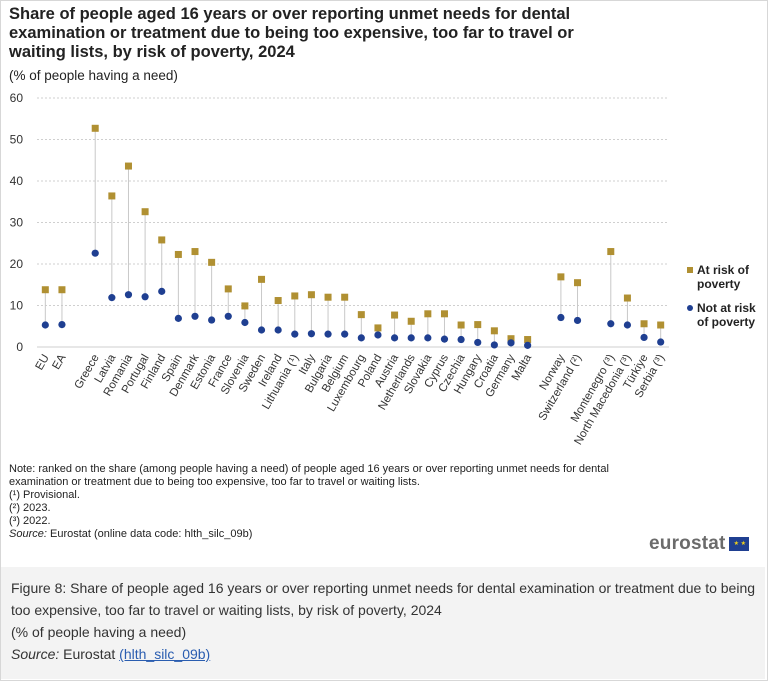 The image size is (768, 681). What do you see at coordinates (43, 363) in the screenshot?
I see `x-tick-label: EU` at bounding box center [43, 363].